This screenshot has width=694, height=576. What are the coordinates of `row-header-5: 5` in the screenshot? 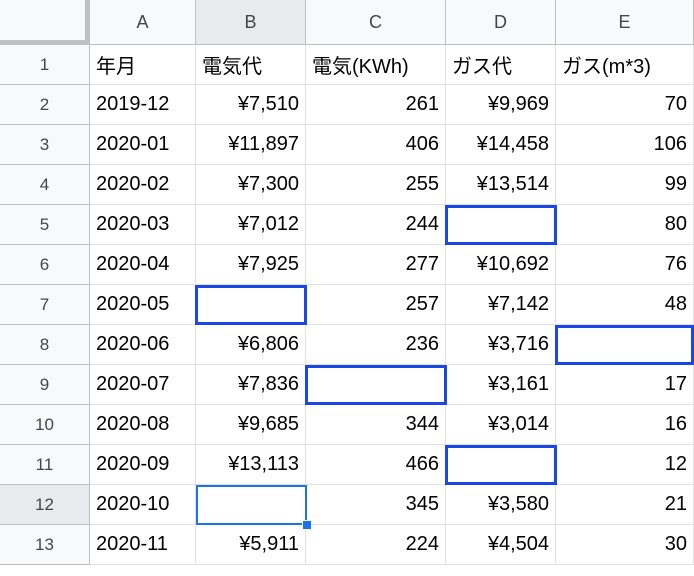 It's located at (45, 225).